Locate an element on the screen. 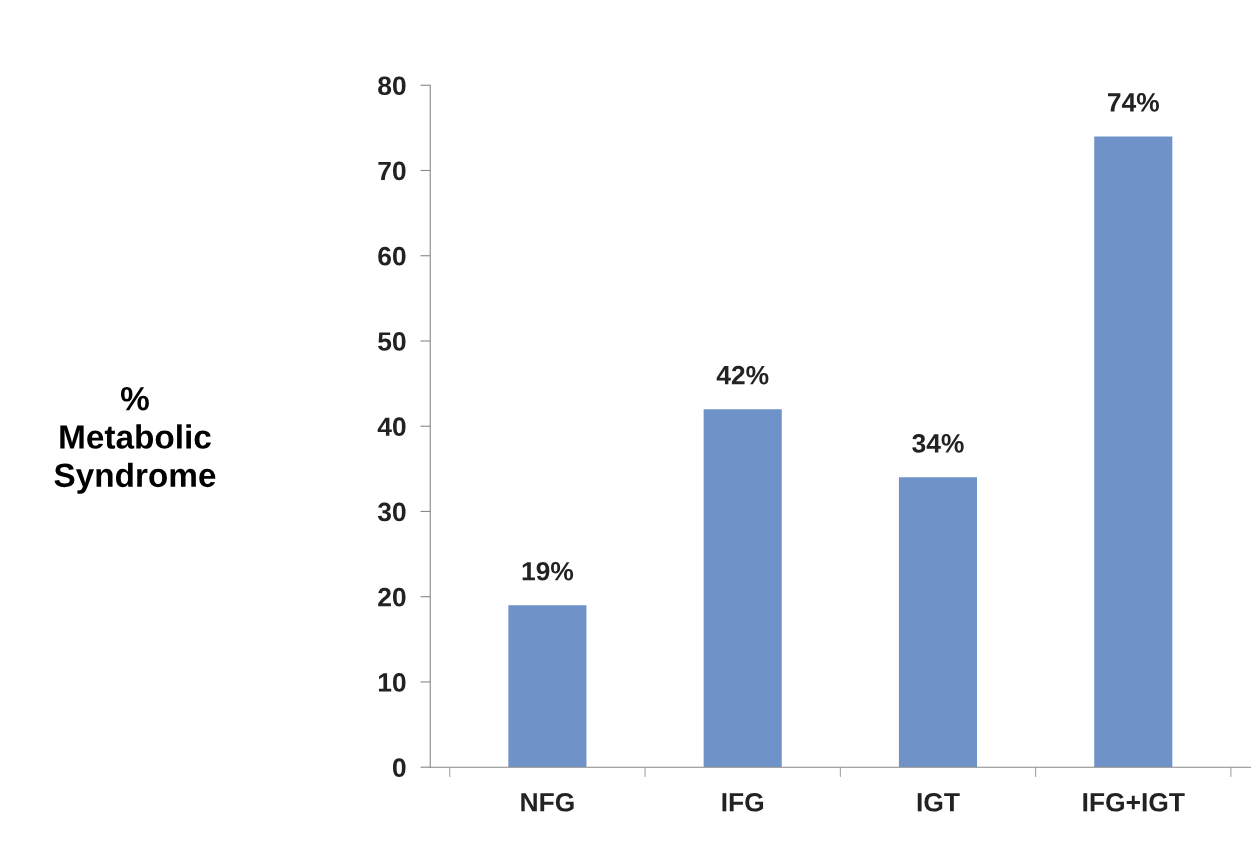 The height and width of the screenshot is (844, 1258). data-label: 19% is located at coordinates (548, 571).